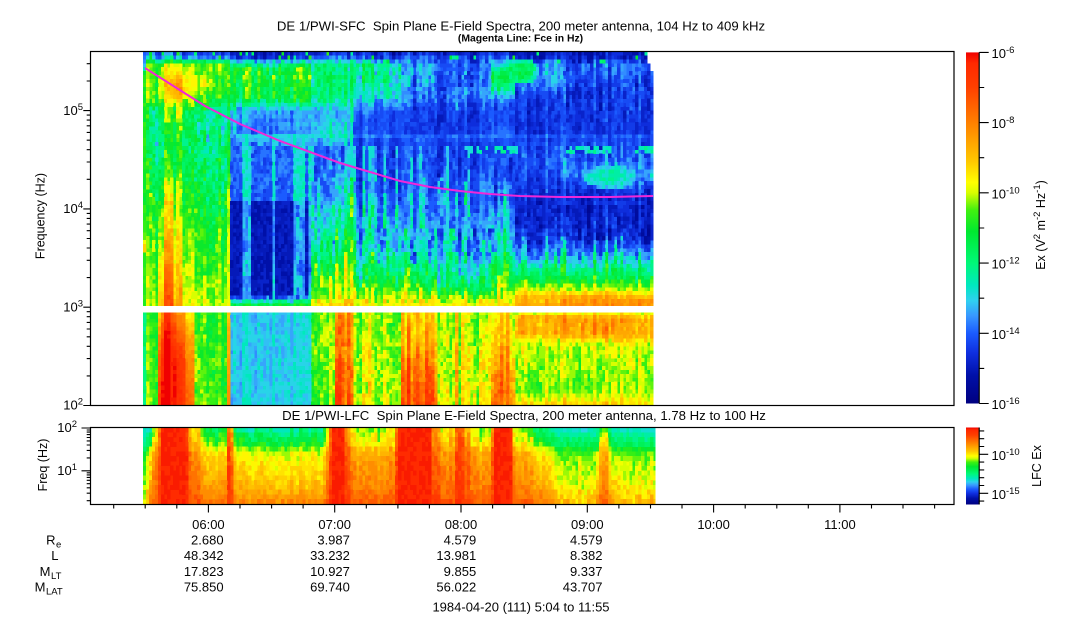 The width and height of the screenshot is (1083, 620). I want to click on svg-text: LAT, so click(54, 592).